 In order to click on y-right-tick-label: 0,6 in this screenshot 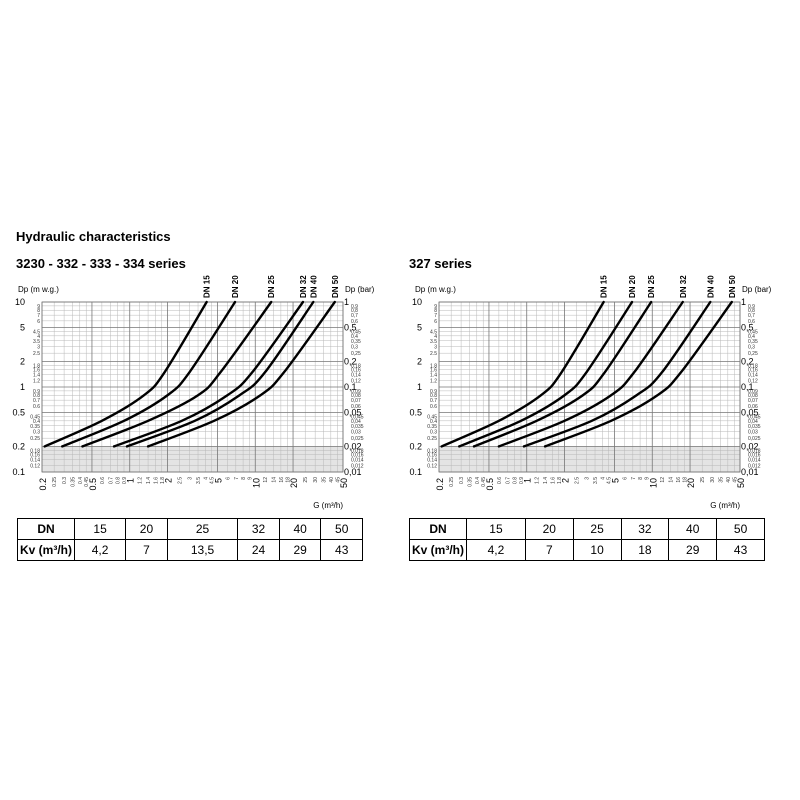, I will do `click(354, 322)`.